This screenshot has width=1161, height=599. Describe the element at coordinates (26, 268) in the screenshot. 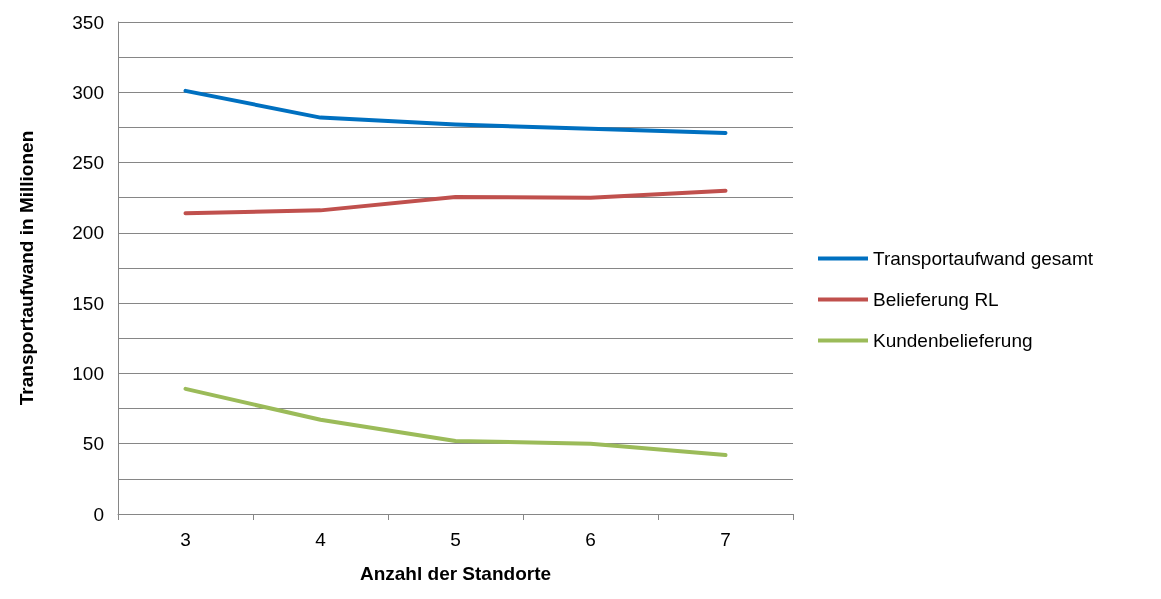

I see `y-axis-title: Transportaufwand in Millionen` at that location.